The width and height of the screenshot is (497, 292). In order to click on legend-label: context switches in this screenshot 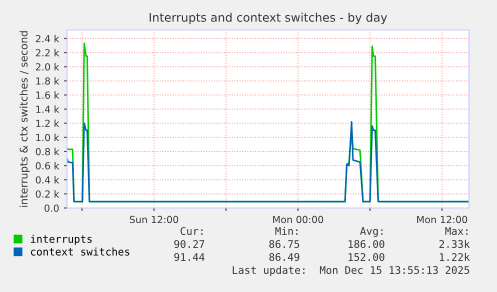, I will do `click(80, 252)`.